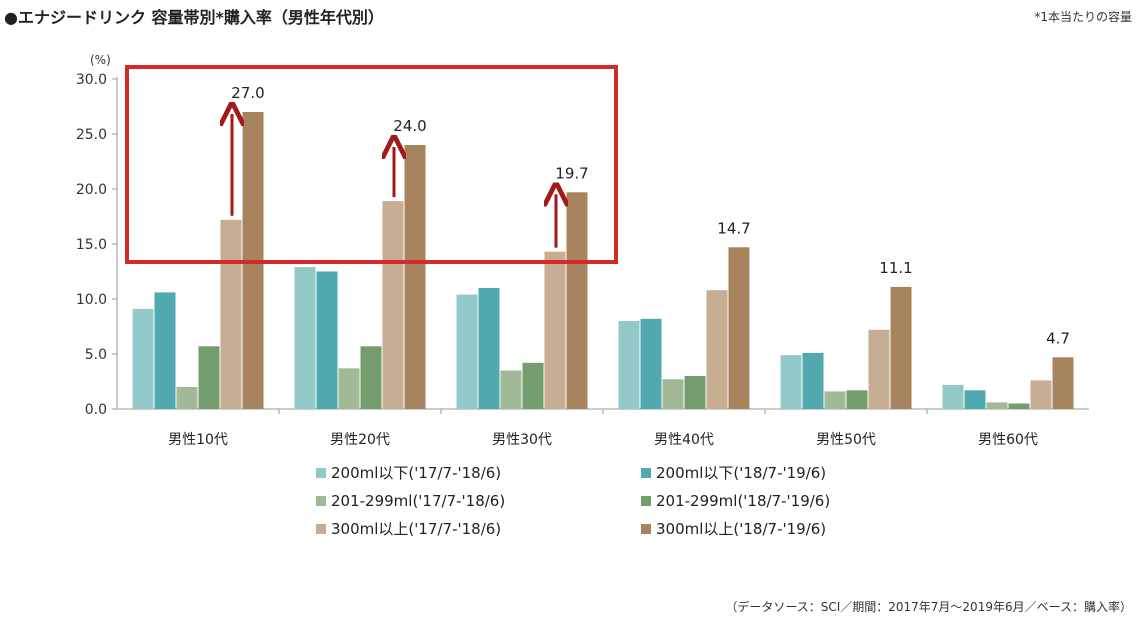 The width and height of the screenshot is (1142, 622). Describe the element at coordinates (741, 473) in the screenshot. I see `legend-label: 200ml以下('18/7-'19/6)` at that location.